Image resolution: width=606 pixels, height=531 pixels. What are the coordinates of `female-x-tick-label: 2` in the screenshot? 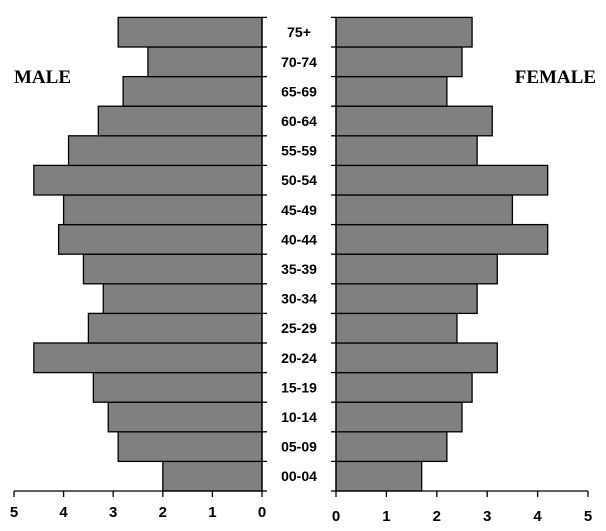 It's located at (437, 516).